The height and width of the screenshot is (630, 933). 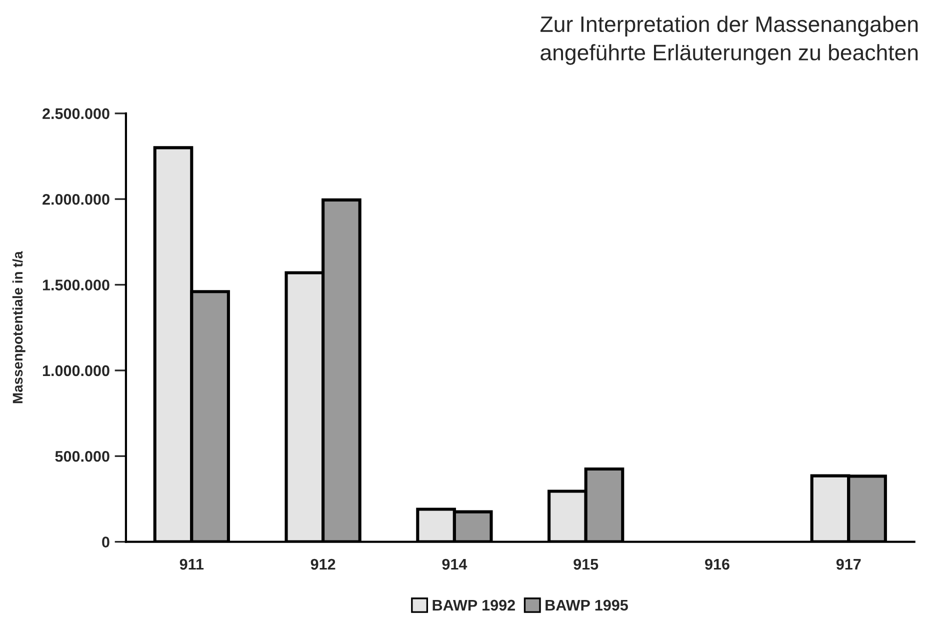 What do you see at coordinates (587, 605) in the screenshot?
I see `legend-label: BAWP 1995` at bounding box center [587, 605].